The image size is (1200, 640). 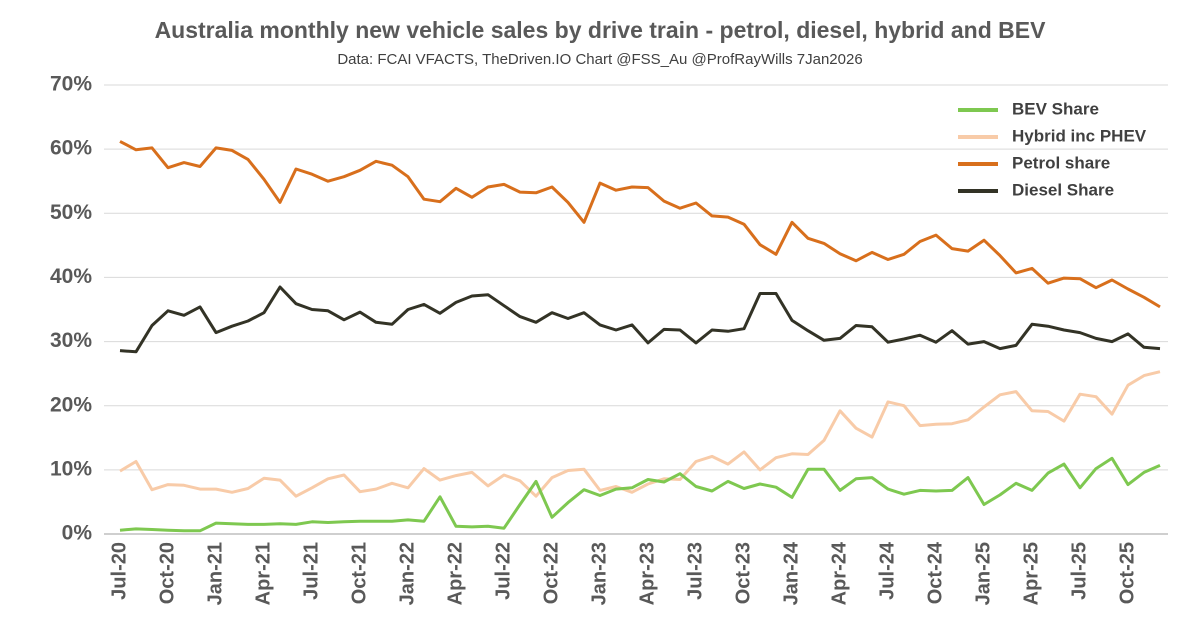 I want to click on x-tick-label: Jul-21, so click(x=311, y=571).